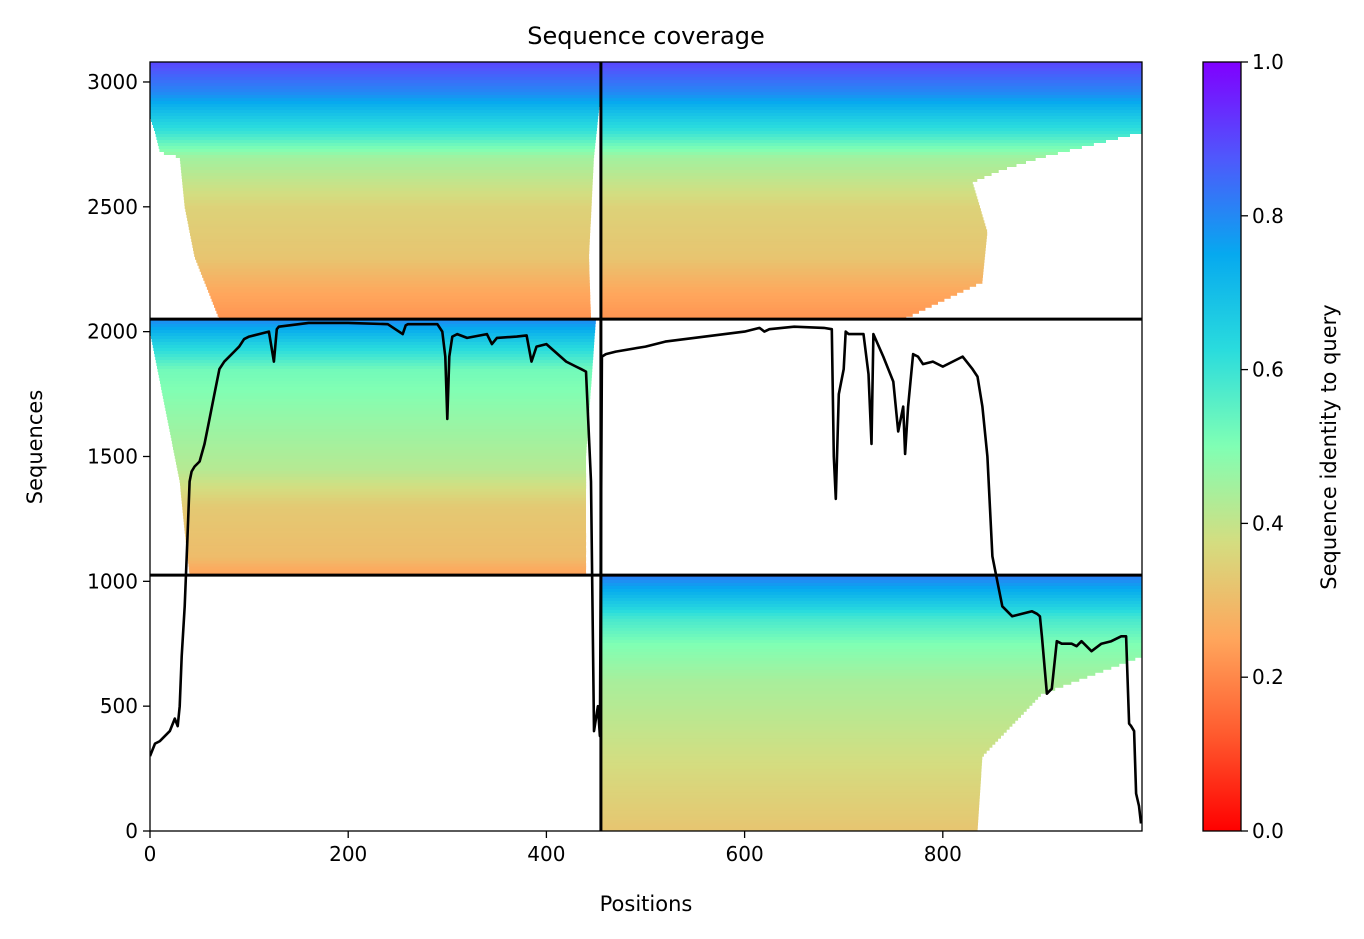 This screenshot has width=1364, height=939. Describe the element at coordinates (112, 456) in the screenshot. I see `y-tick-label: 1500` at that location.